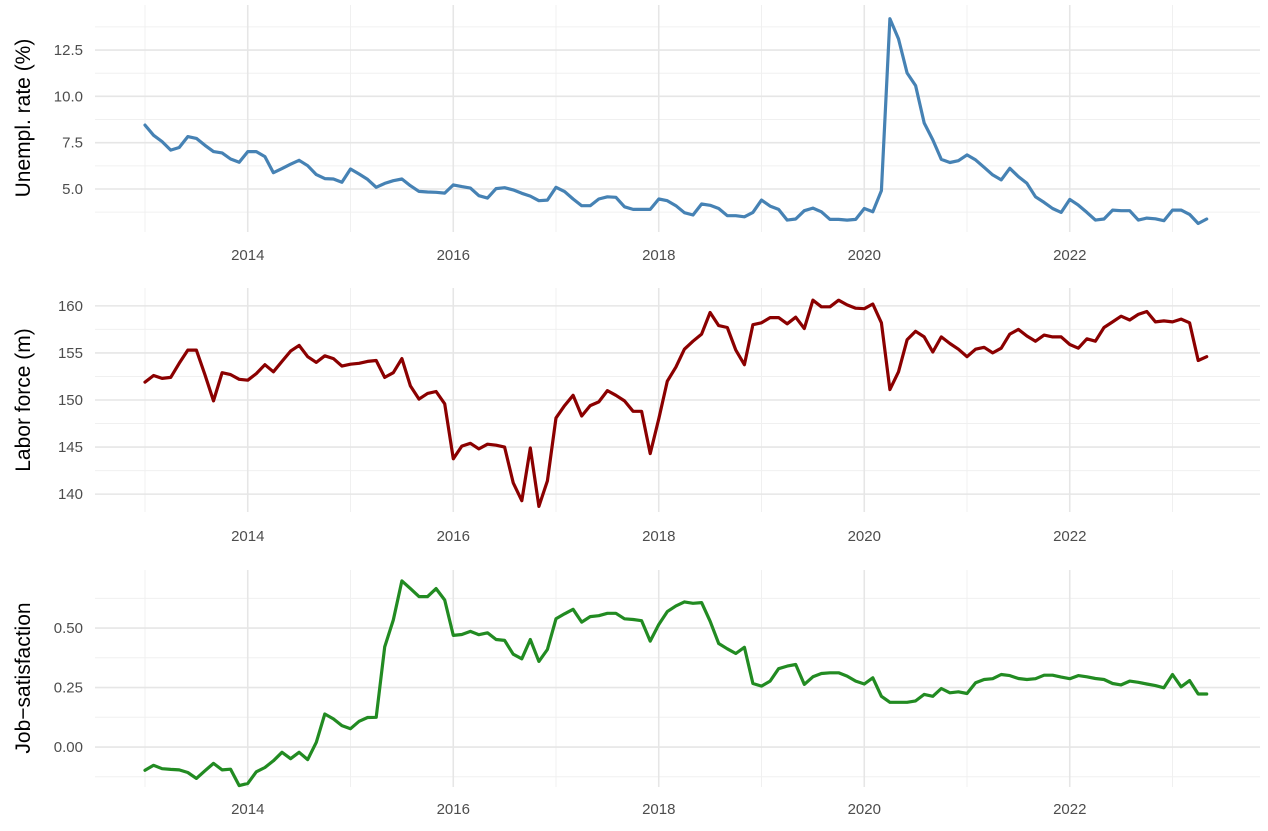 This screenshot has height=831, width=1268. I want to click on y-tick-label: 7.5, so click(72, 143).